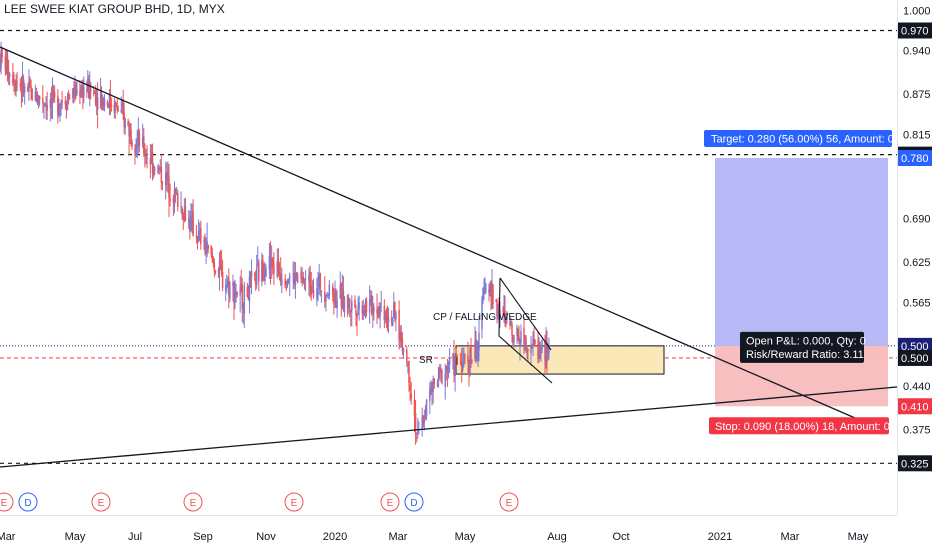 This screenshot has width=932, height=550. What do you see at coordinates (802, 347) in the screenshot?
I see `pnl-label-bg` at bounding box center [802, 347].